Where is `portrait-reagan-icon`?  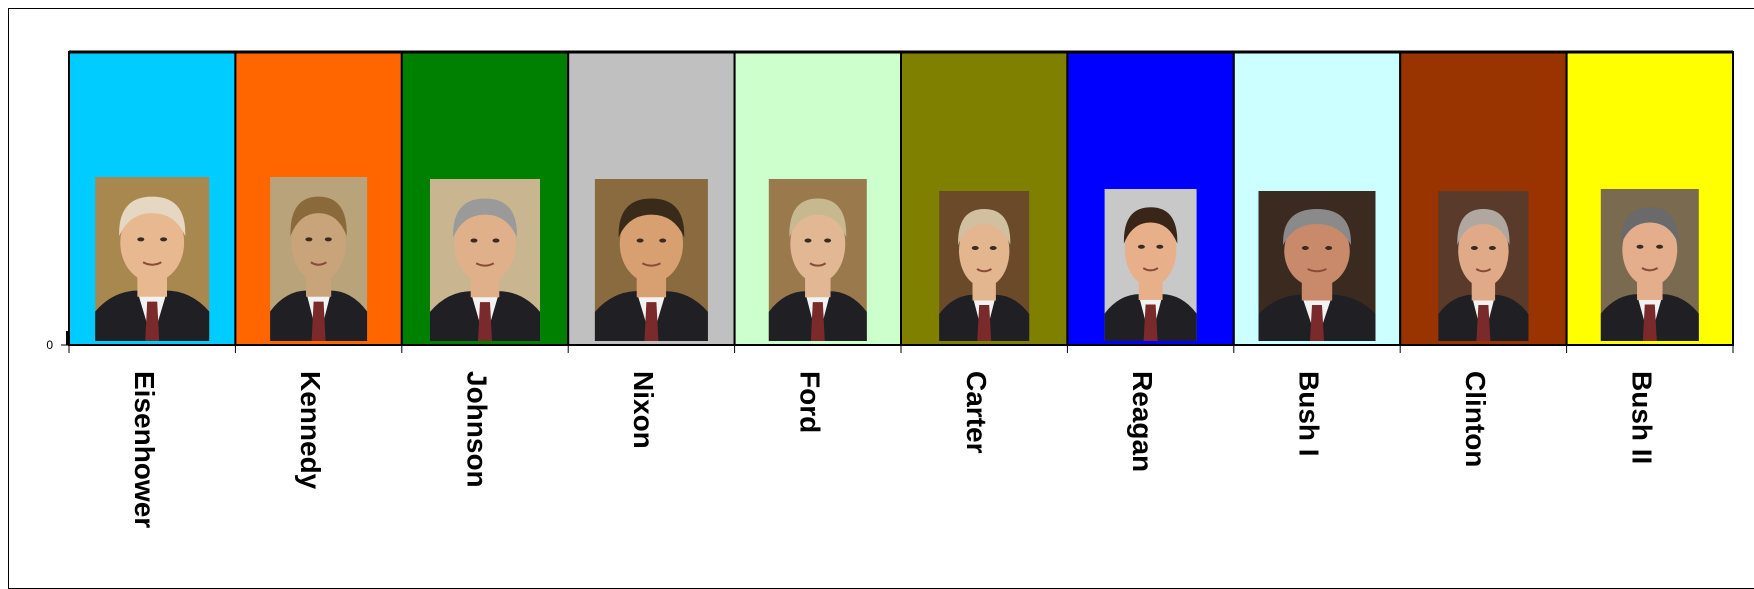
portrait-reagan-icon is located at coordinates (1150, 265).